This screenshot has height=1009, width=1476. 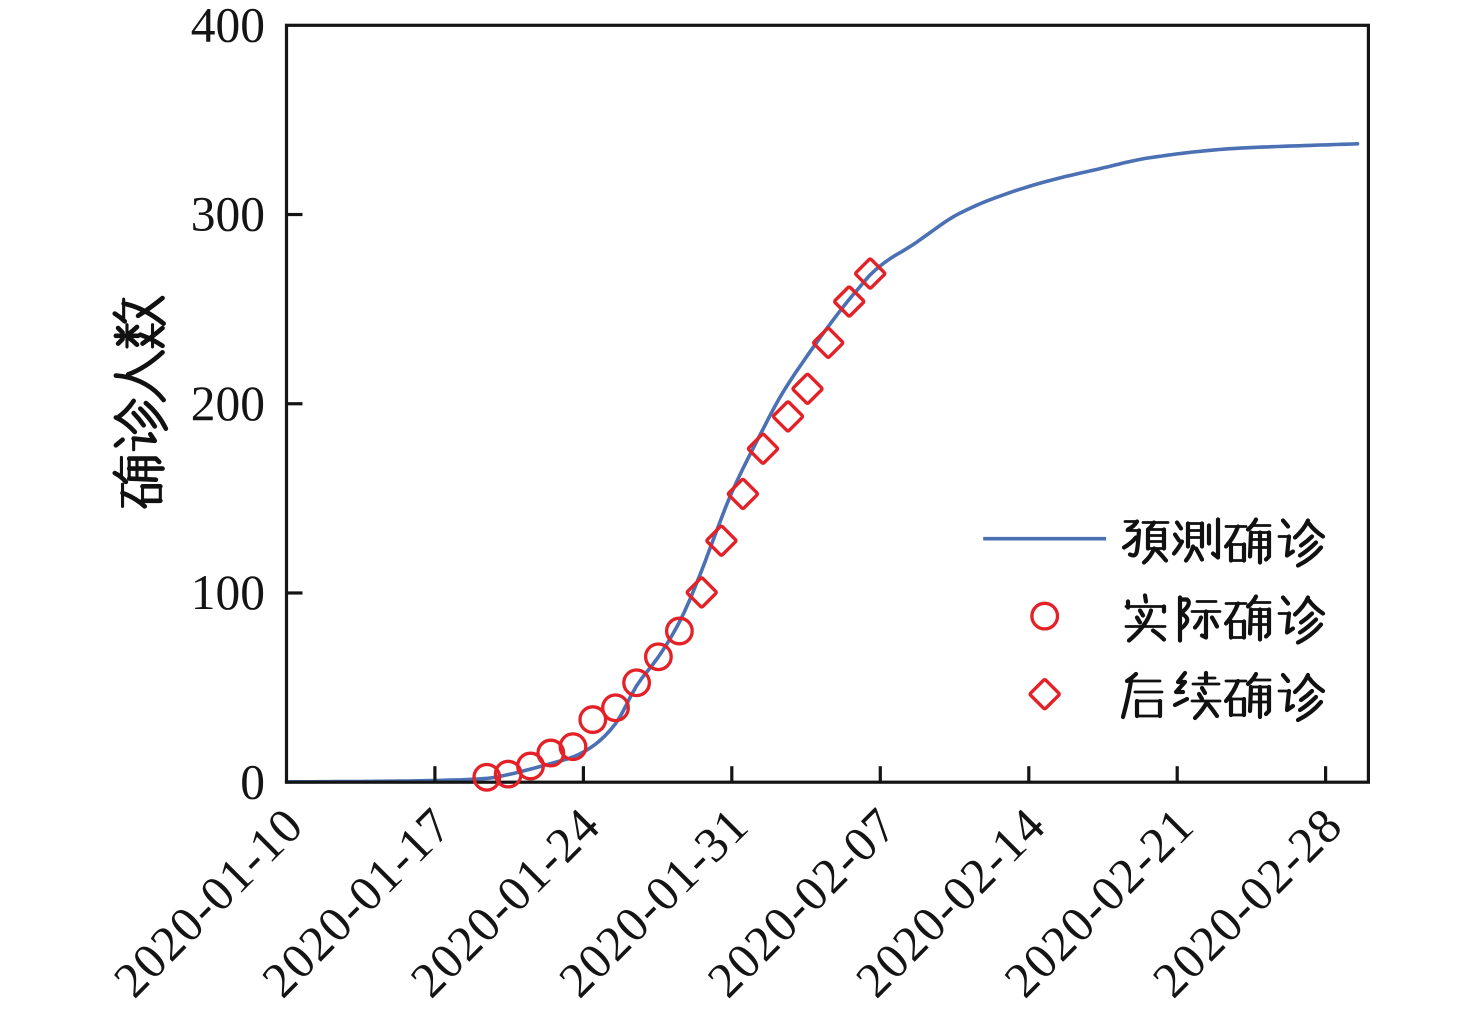 What do you see at coordinates (228, 214) in the screenshot?
I see `svg-text: 300` at bounding box center [228, 214].